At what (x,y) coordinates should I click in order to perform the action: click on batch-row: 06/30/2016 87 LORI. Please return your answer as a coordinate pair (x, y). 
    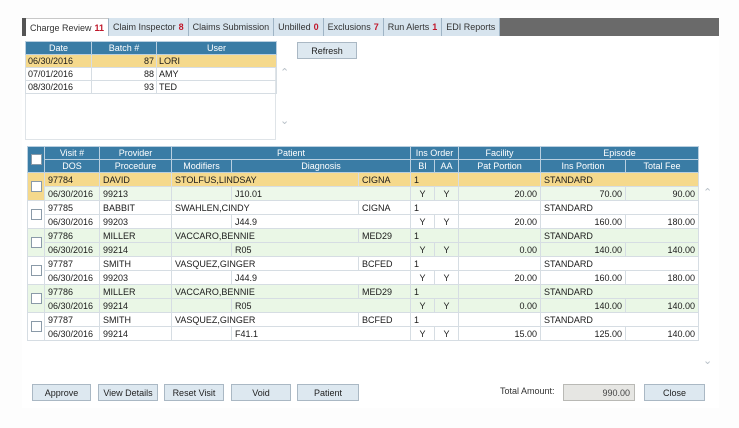
    Looking at the image, I should click on (151, 61).